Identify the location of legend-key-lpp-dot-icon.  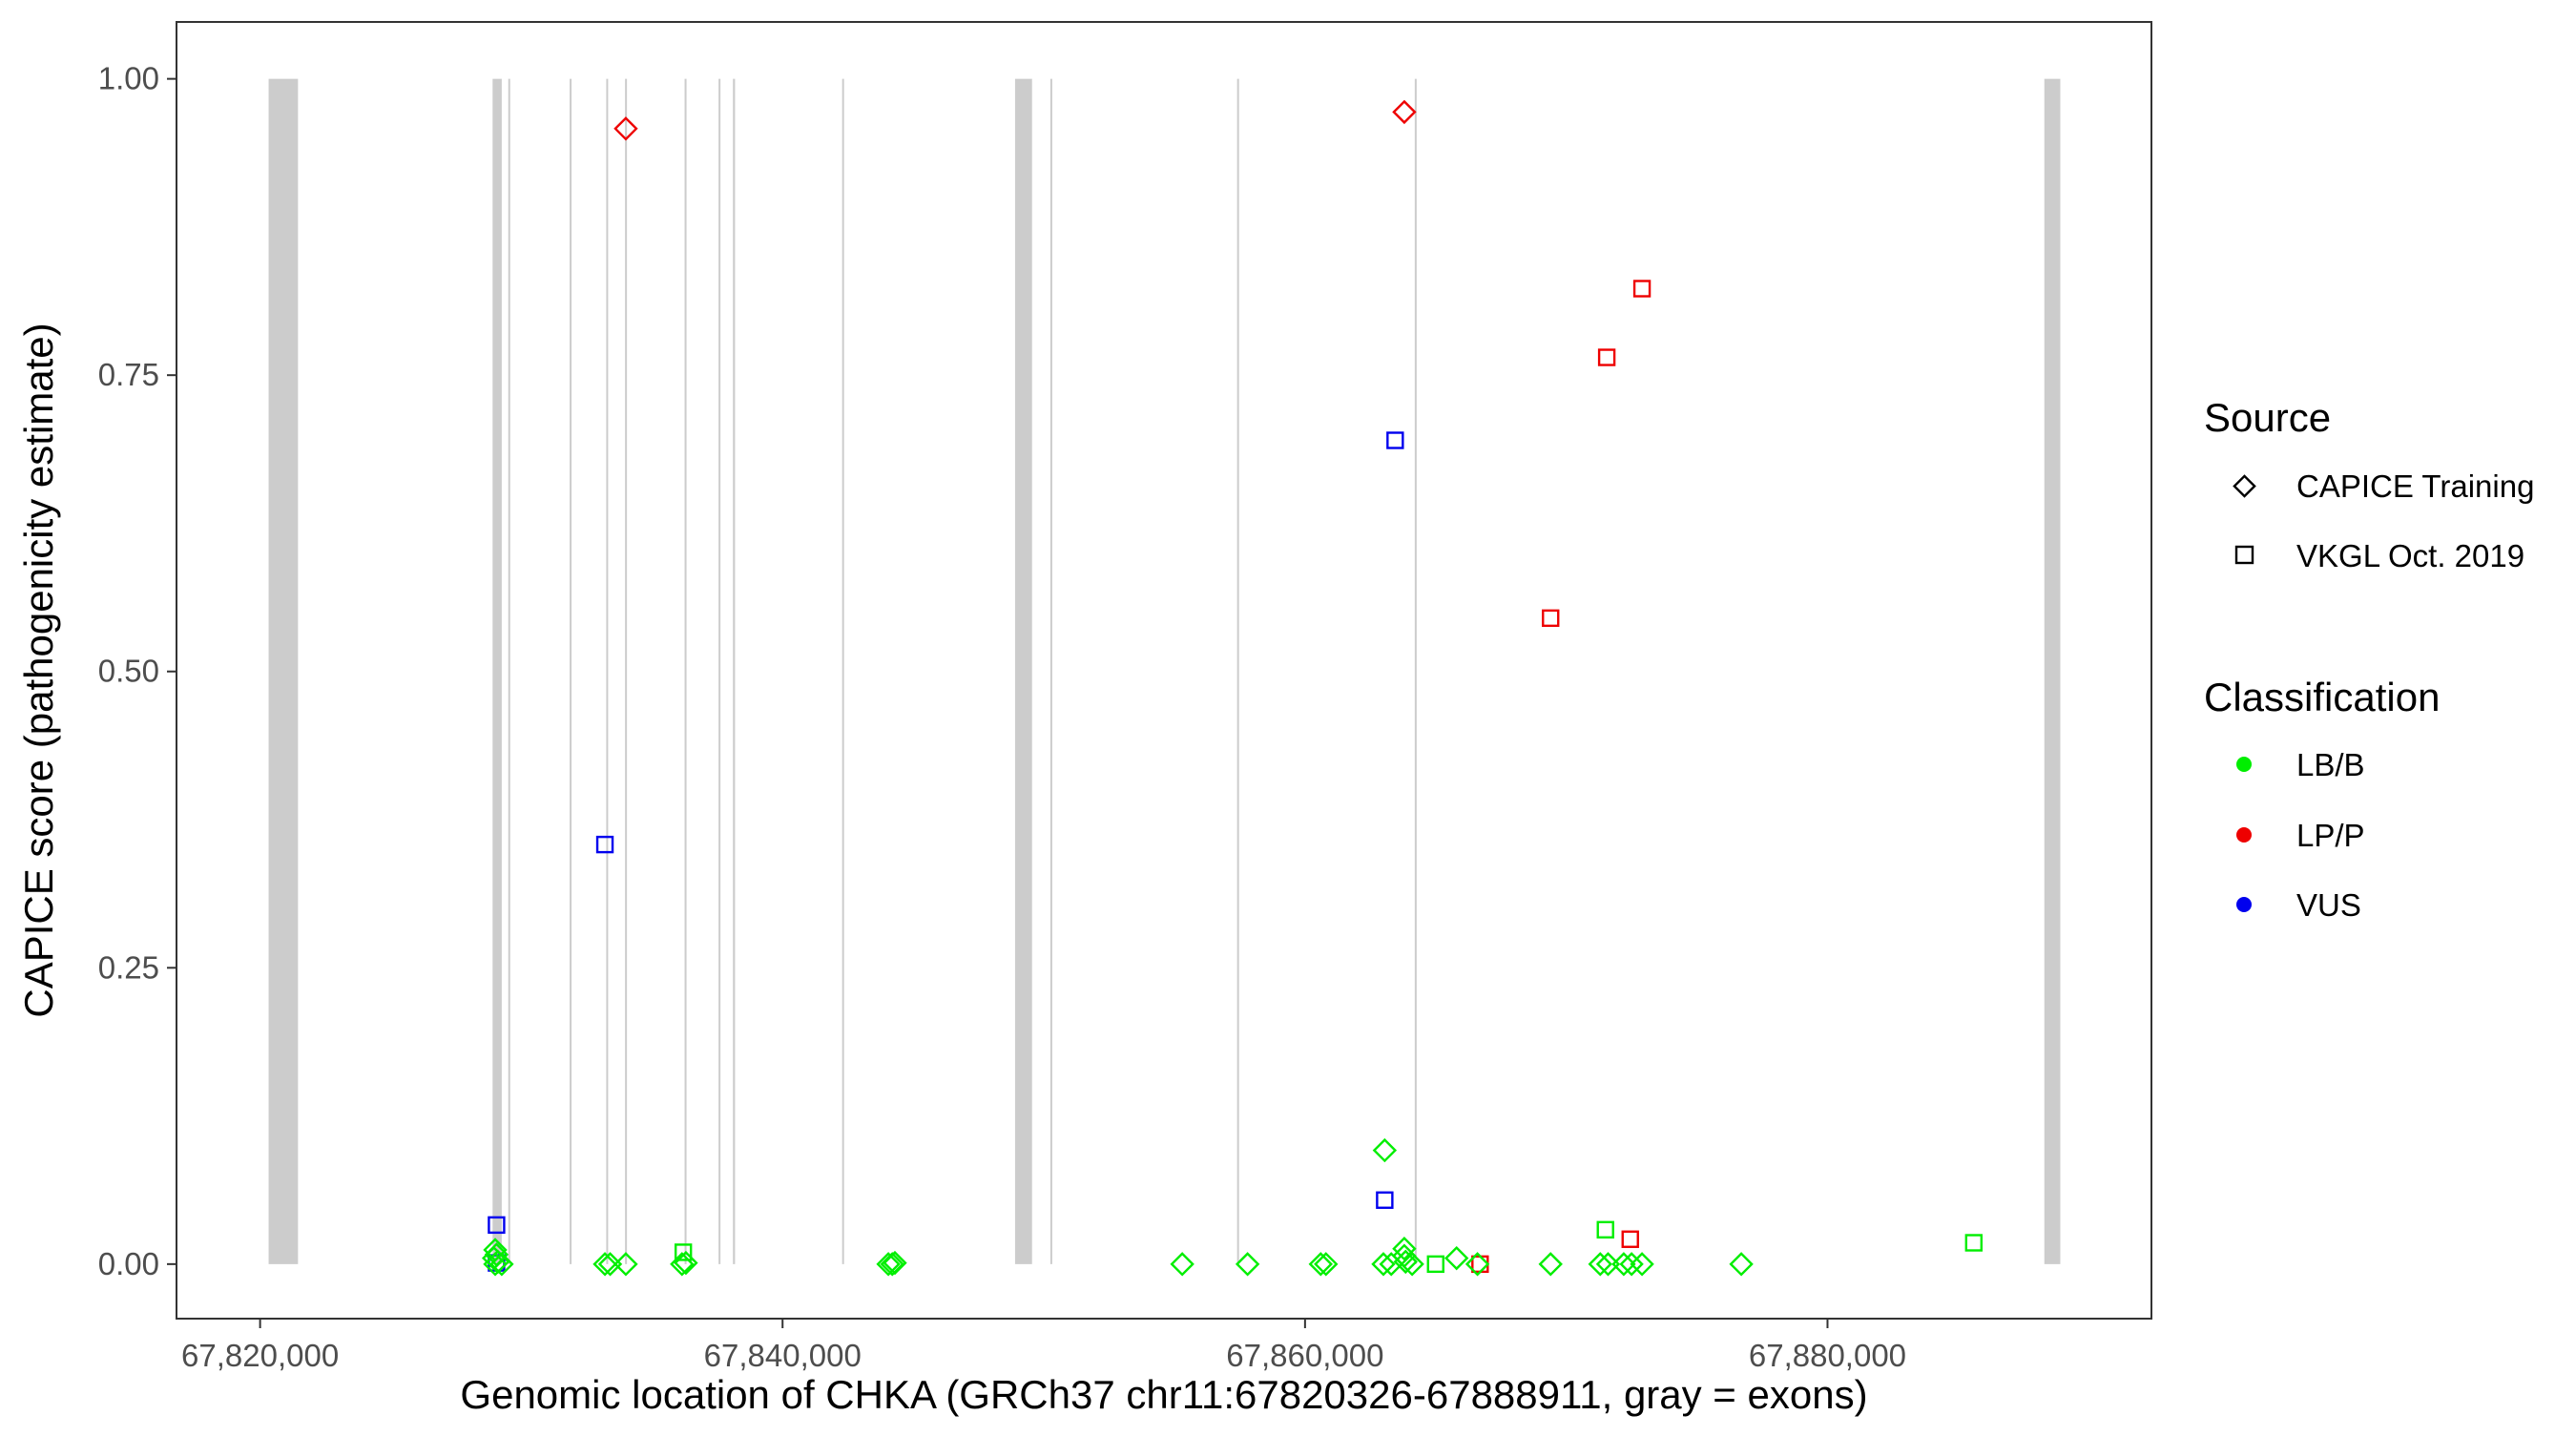
(2244, 835).